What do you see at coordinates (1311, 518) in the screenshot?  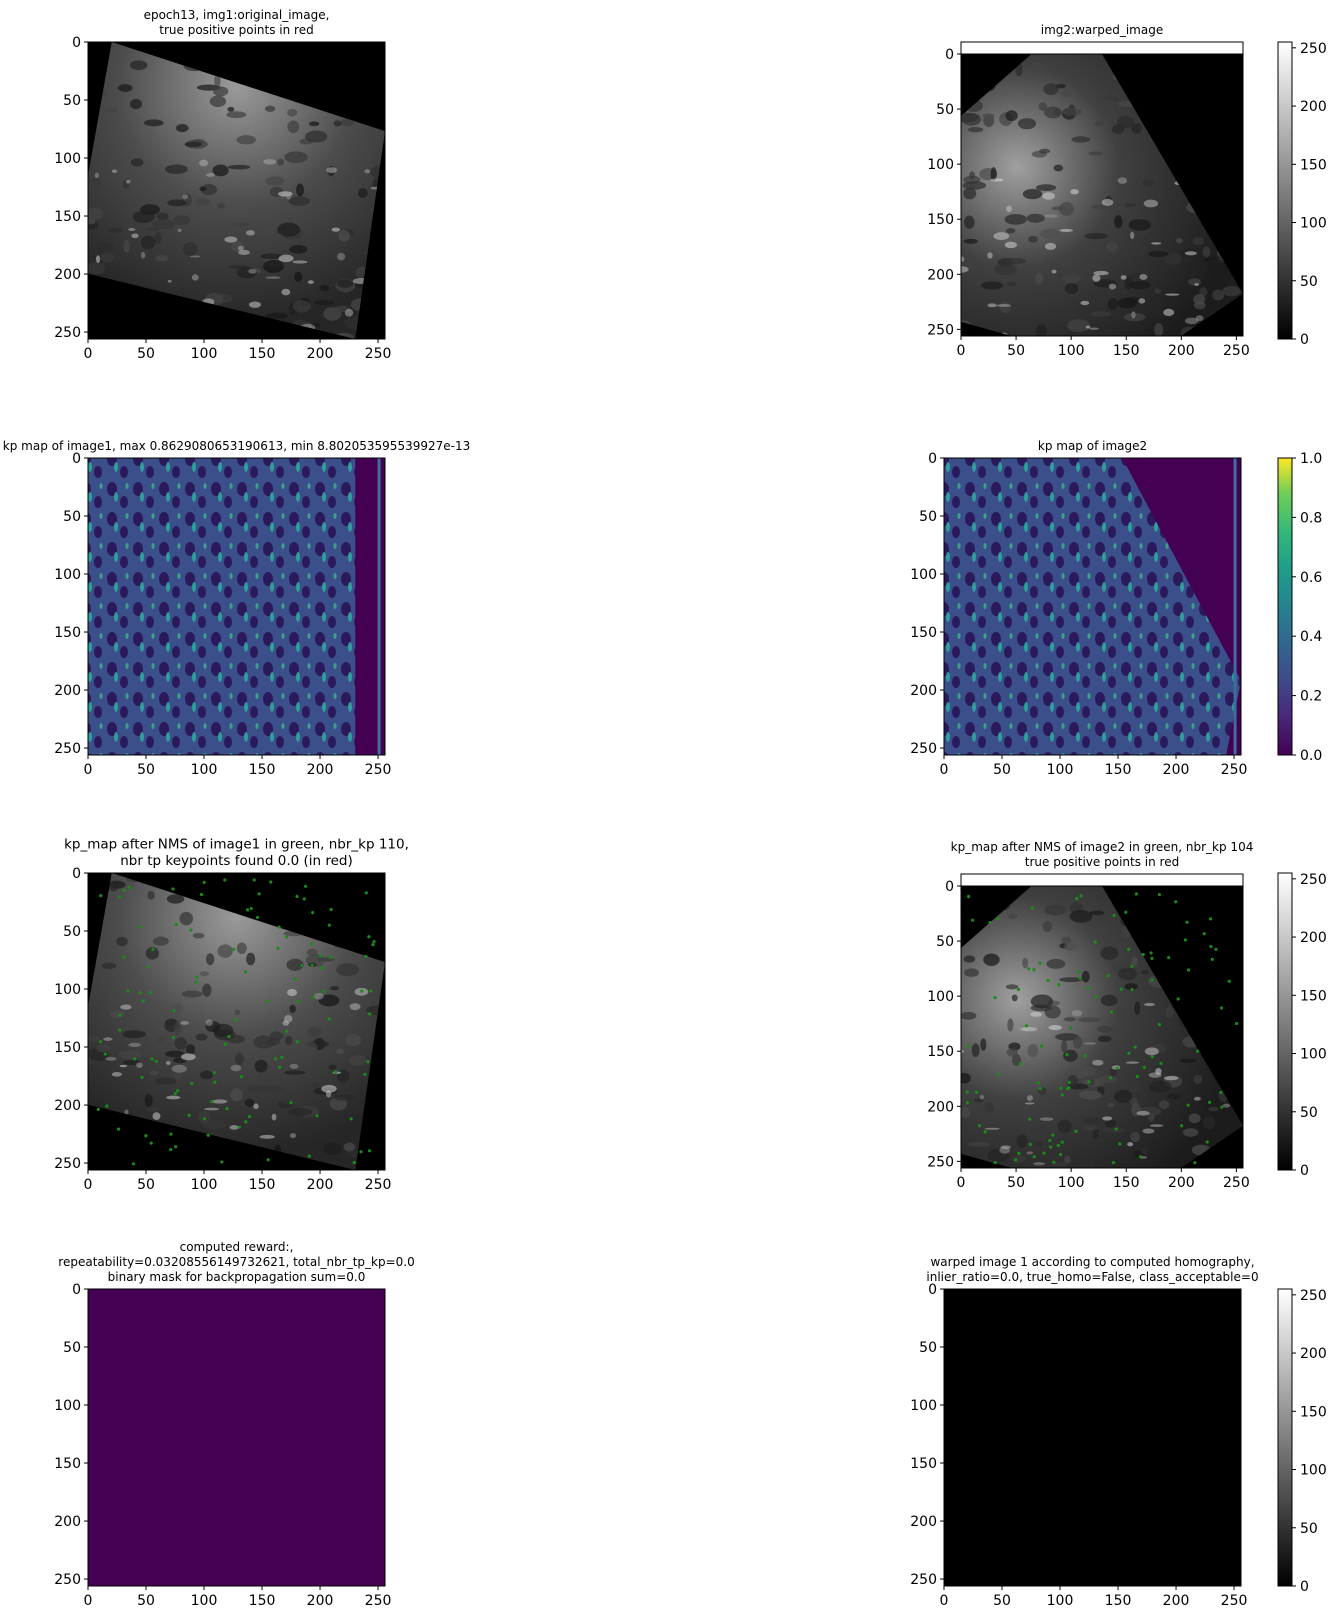 I see `colorbar-tick-label: 0.8` at bounding box center [1311, 518].